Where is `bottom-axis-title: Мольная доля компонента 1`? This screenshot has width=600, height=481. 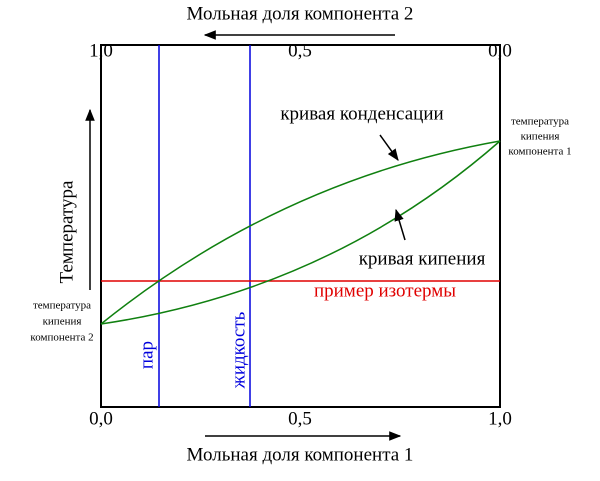 bottom-axis-title: Мольная доля компонента 1 is located at coordinates (300, 454).